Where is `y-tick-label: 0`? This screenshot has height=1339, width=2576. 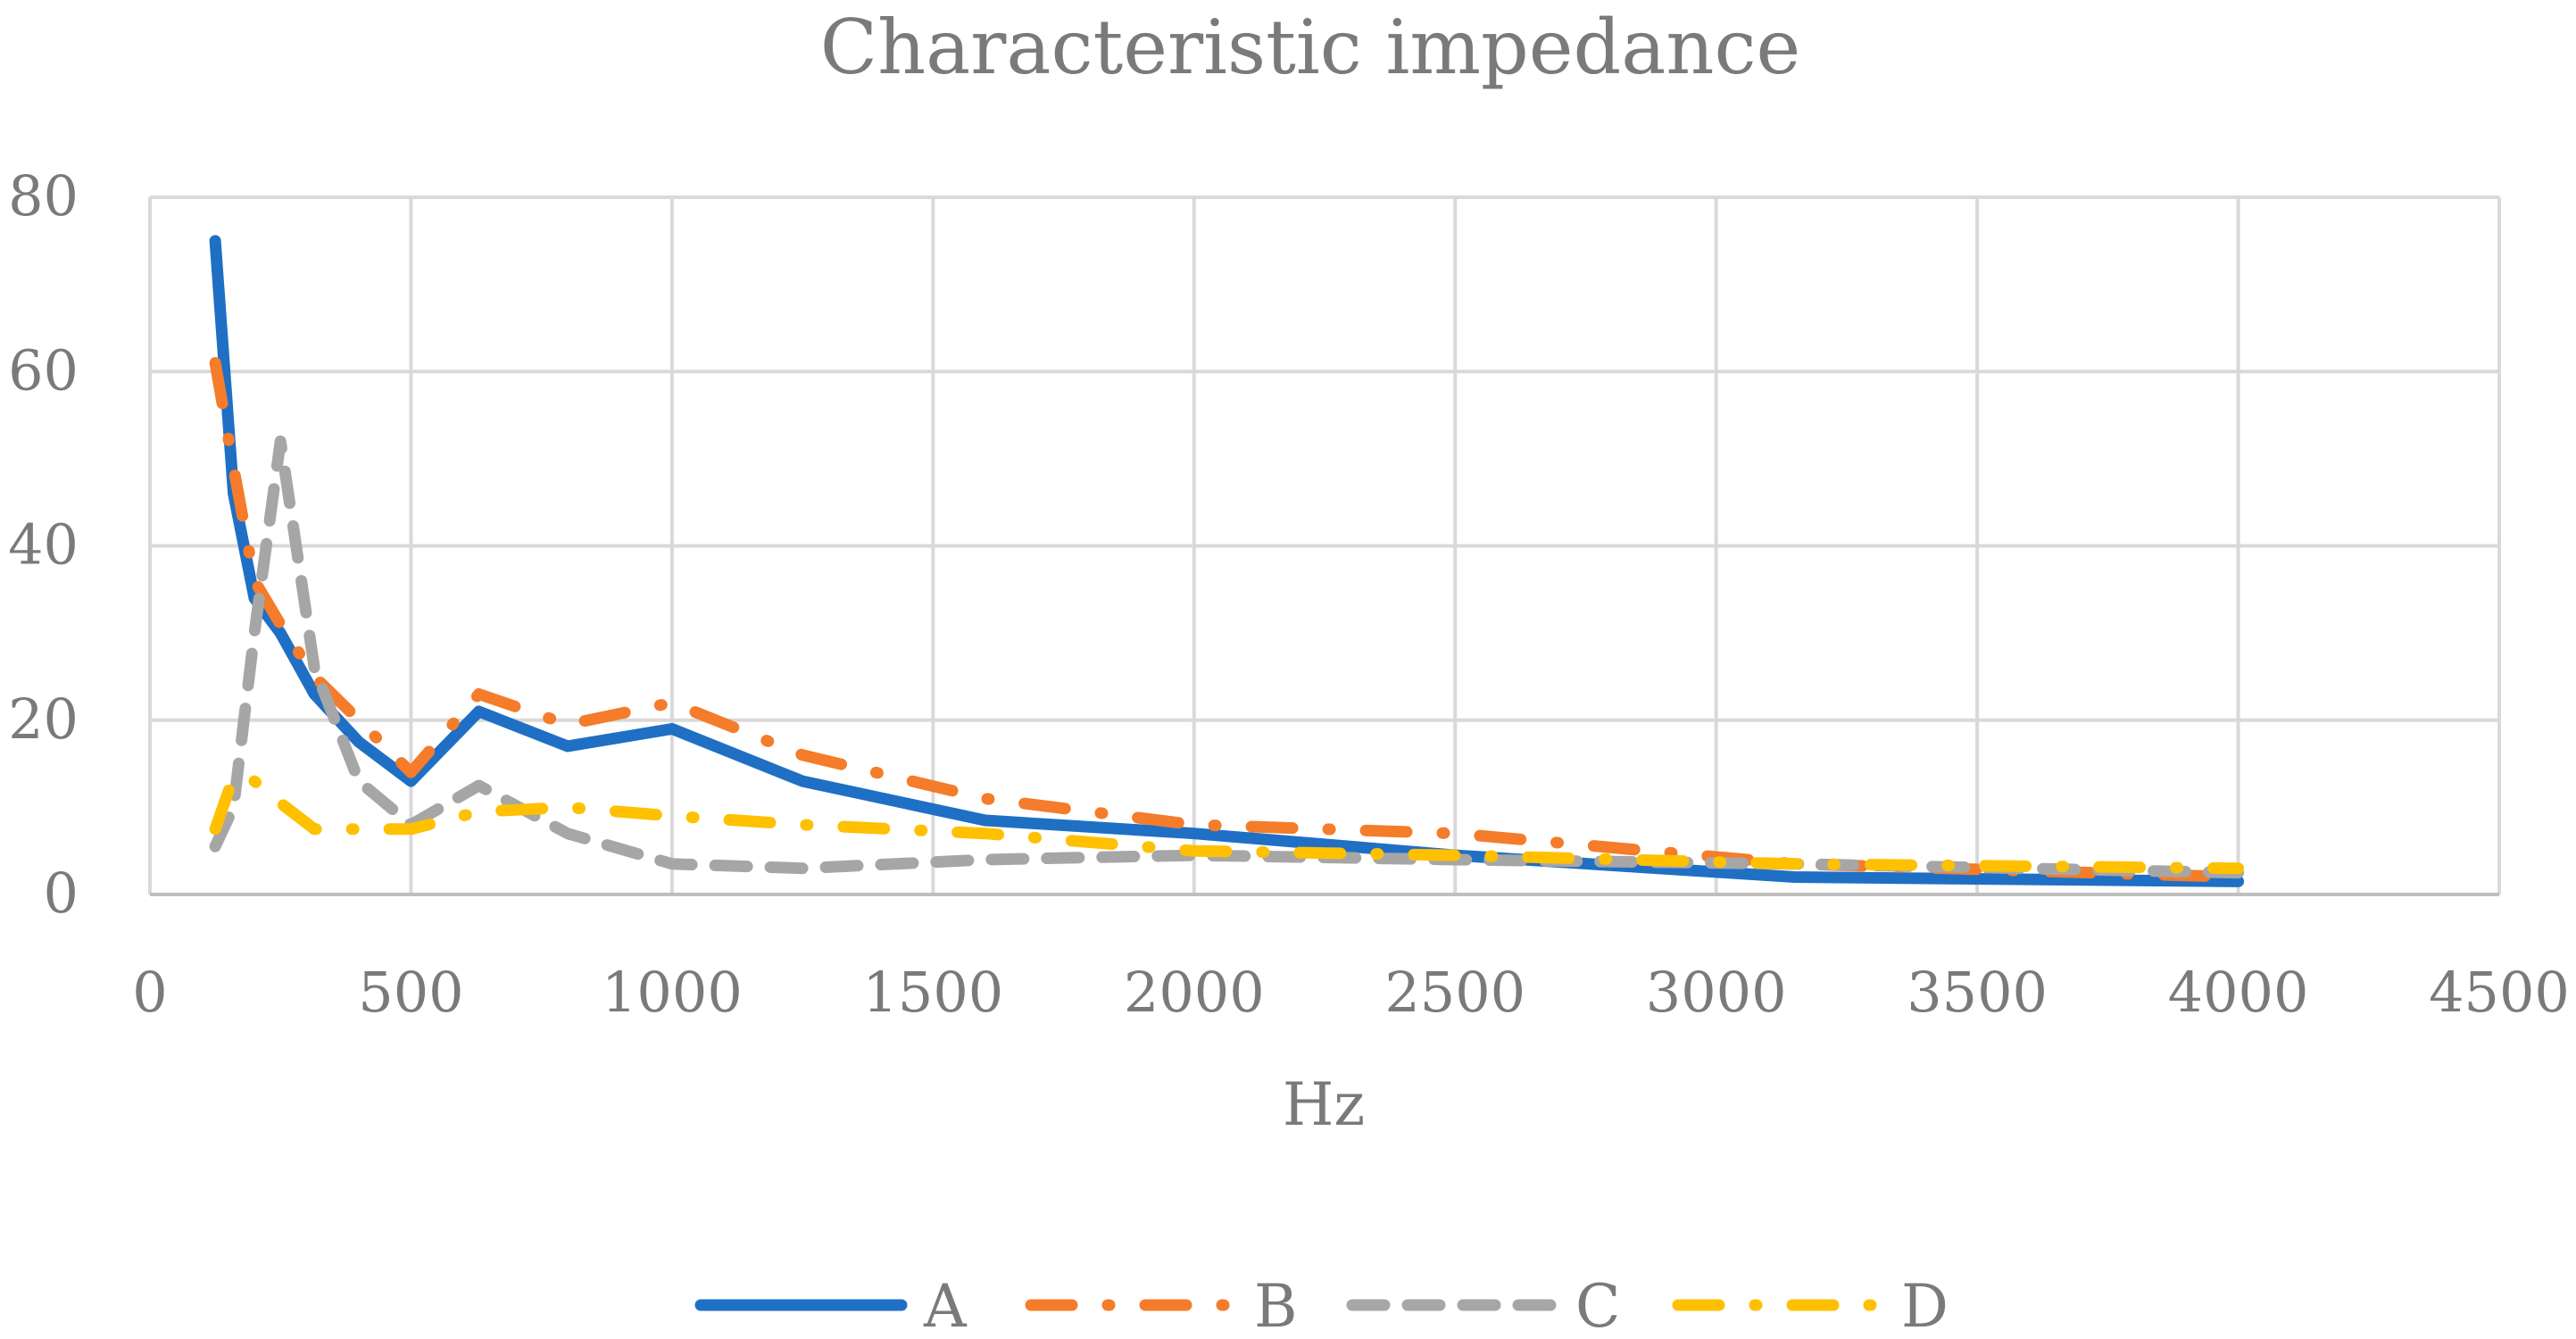 y-tick-label: 0 is located at coordinates (61, 894).